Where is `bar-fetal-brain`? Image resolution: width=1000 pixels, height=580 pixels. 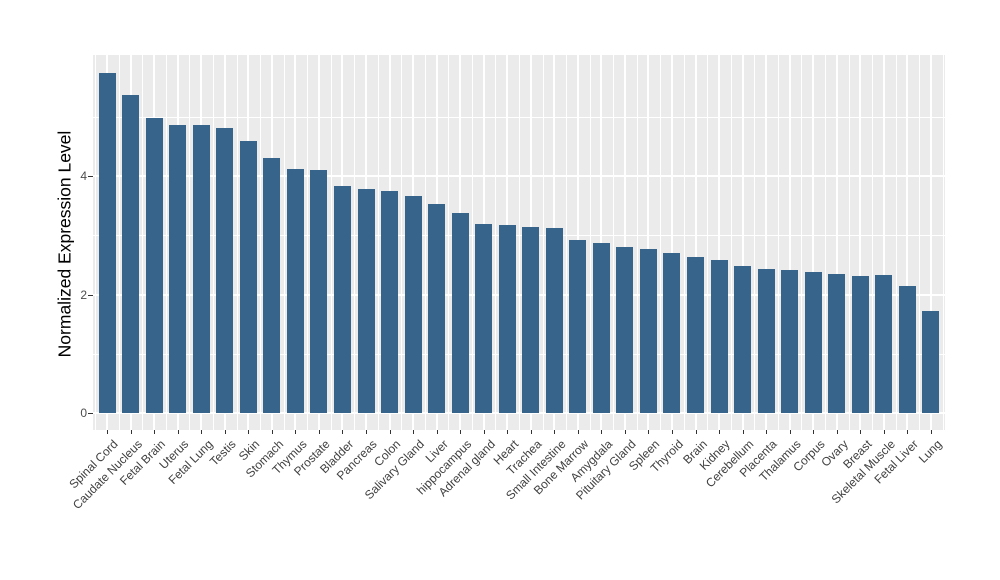
bar-fetal-brain is located at coordinates (154, 265).